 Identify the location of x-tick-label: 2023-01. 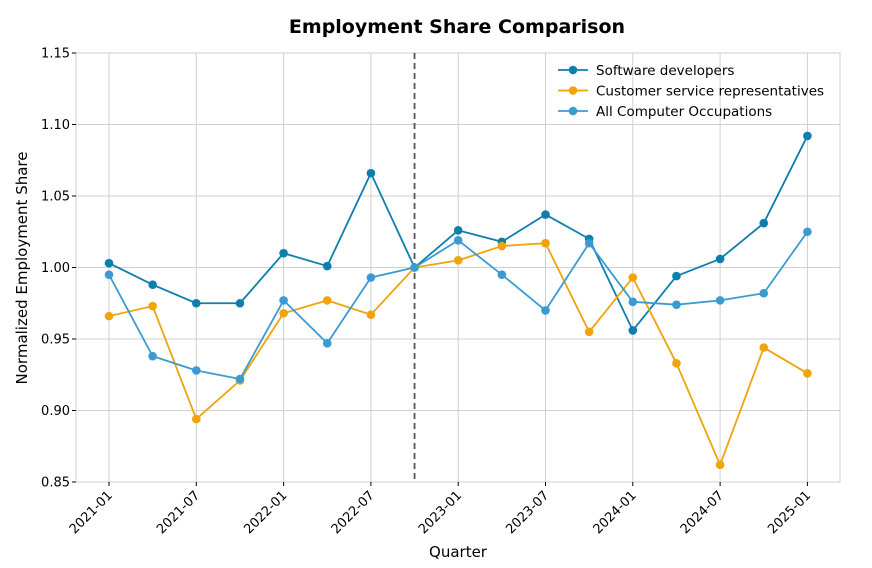
(440, 512).